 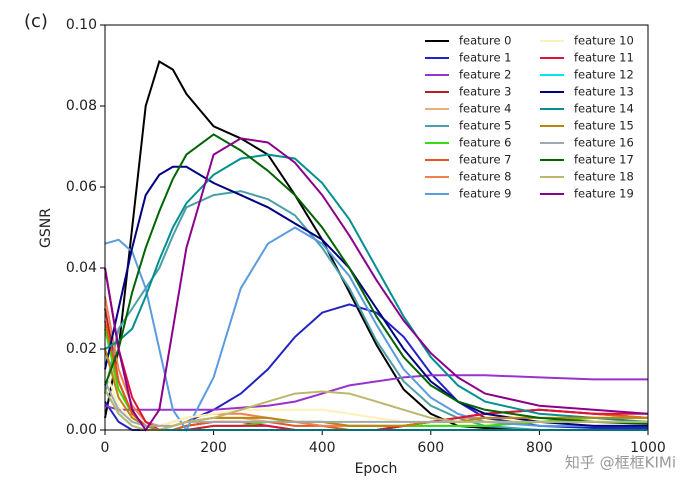 What do you see at coordinates (485, 194) in the screenshot?
I see `legend-label: feature 9` at bounding box center [485, 194].